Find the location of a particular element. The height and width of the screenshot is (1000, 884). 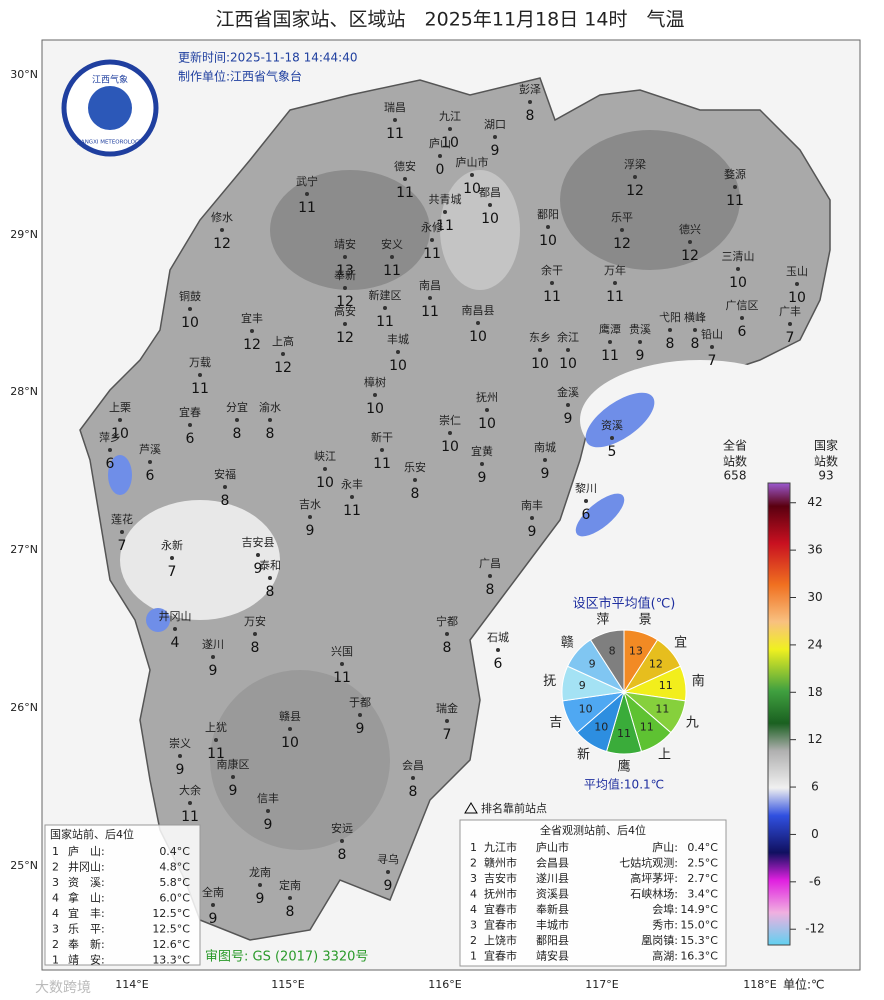

total-count: 658 is located at coordinates (735, 476).